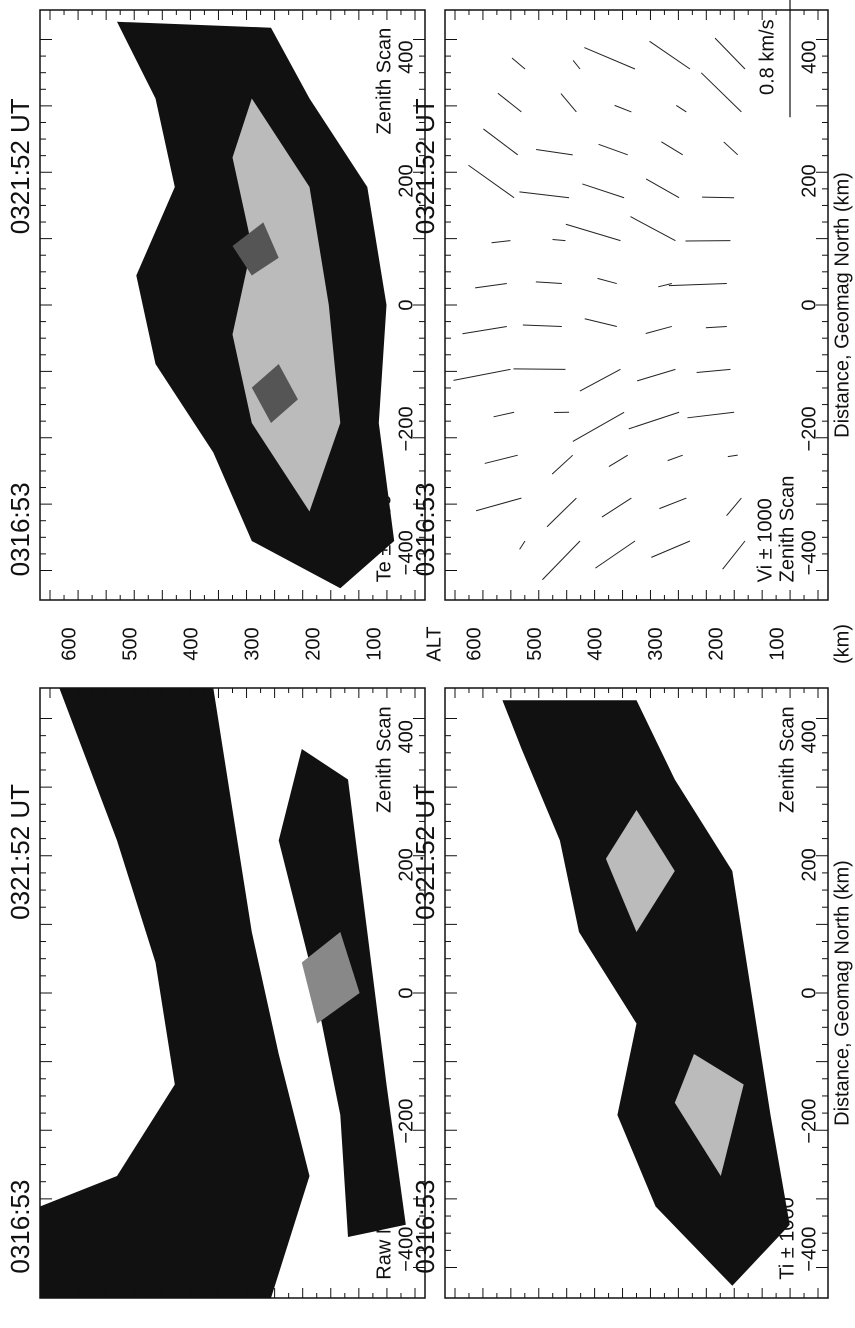  What do you see at coordinates (434, 643) in the screenshot?
I see `alt-axis-label: ALT` at bounding box center [434, 643].